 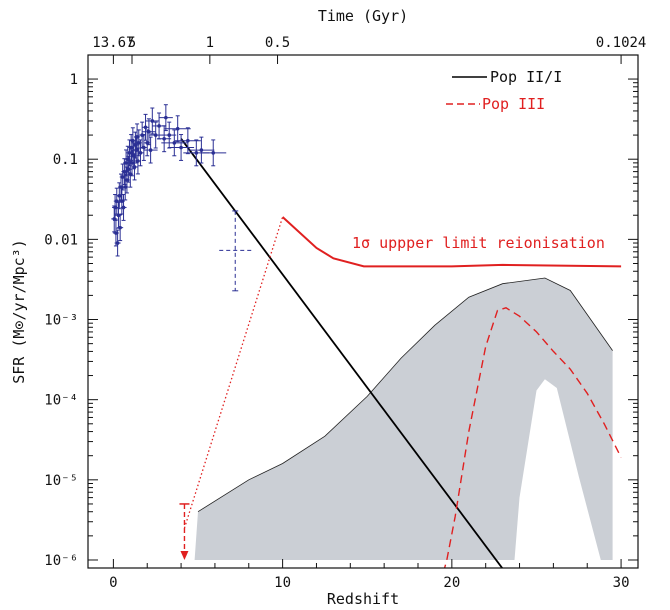 What do you see at coordinates (532, 437) in the screenshot?
I see `series-line-pop3` at bounding box center [532, 437].